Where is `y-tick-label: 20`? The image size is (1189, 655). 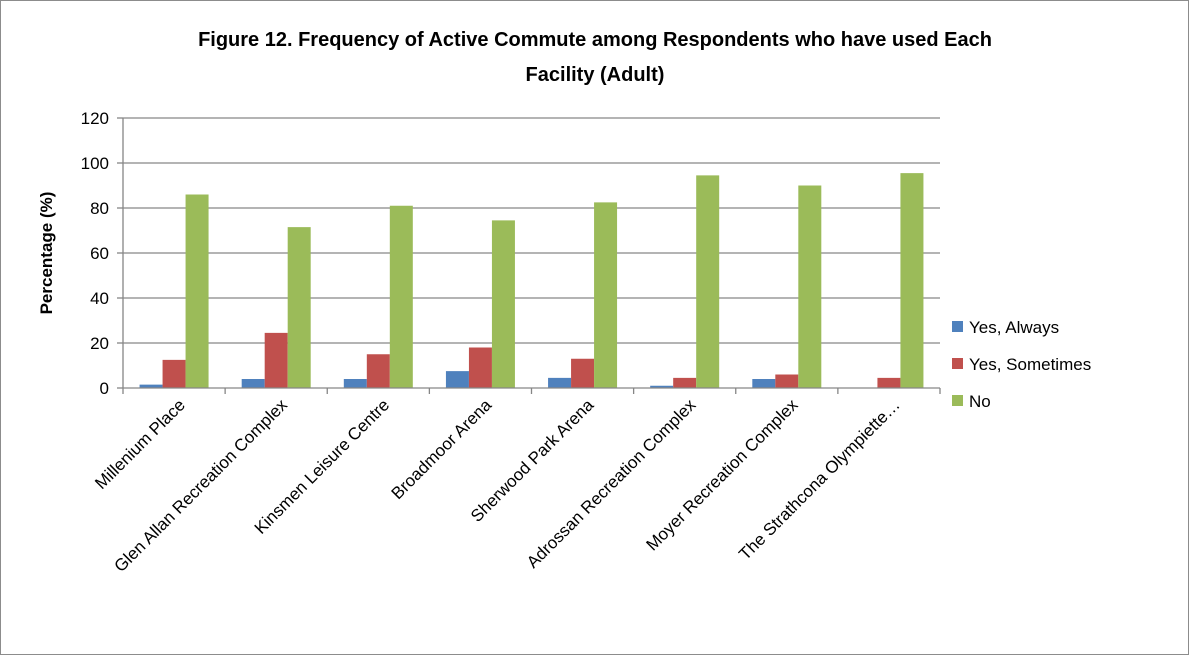
y-tick-label: 20 is located at coordinates (99, 343).